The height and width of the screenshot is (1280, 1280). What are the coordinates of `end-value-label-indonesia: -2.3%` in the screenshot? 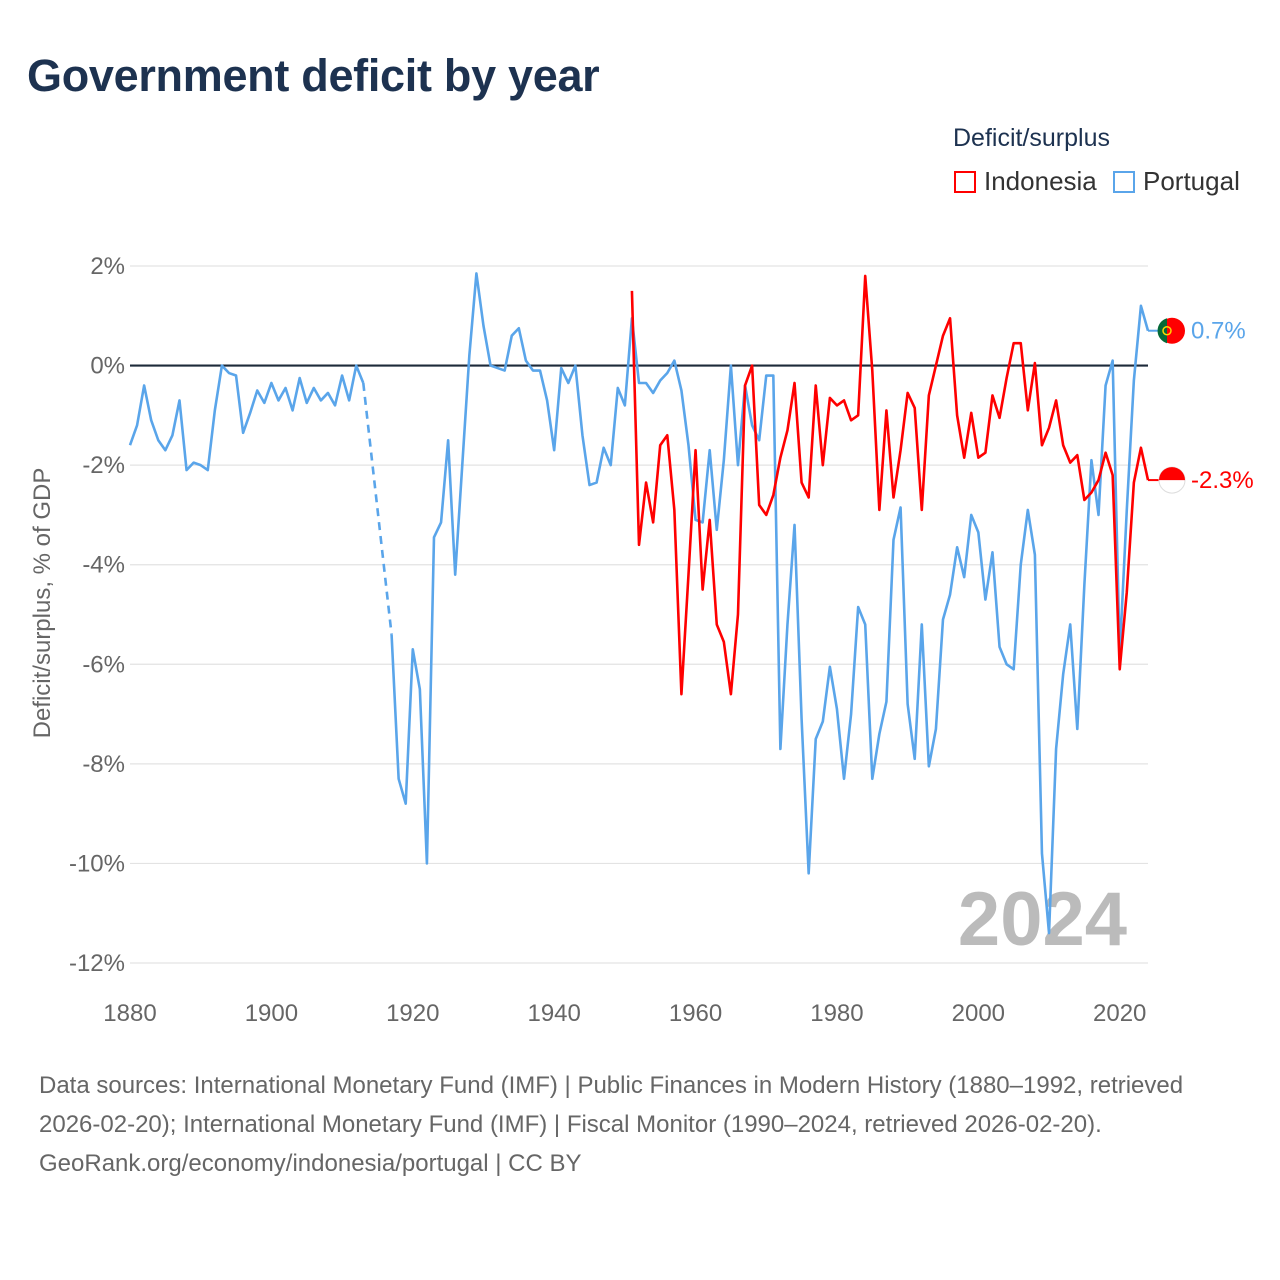 It's located at (1222, 480).